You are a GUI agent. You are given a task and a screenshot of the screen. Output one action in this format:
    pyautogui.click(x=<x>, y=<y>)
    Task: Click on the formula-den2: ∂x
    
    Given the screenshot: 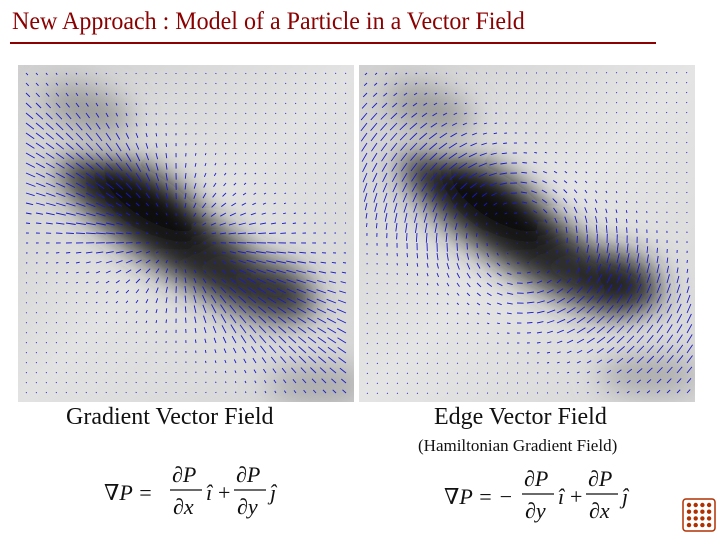 What is the action you would take?
    pyautogui.click(x=599, y=510)
    